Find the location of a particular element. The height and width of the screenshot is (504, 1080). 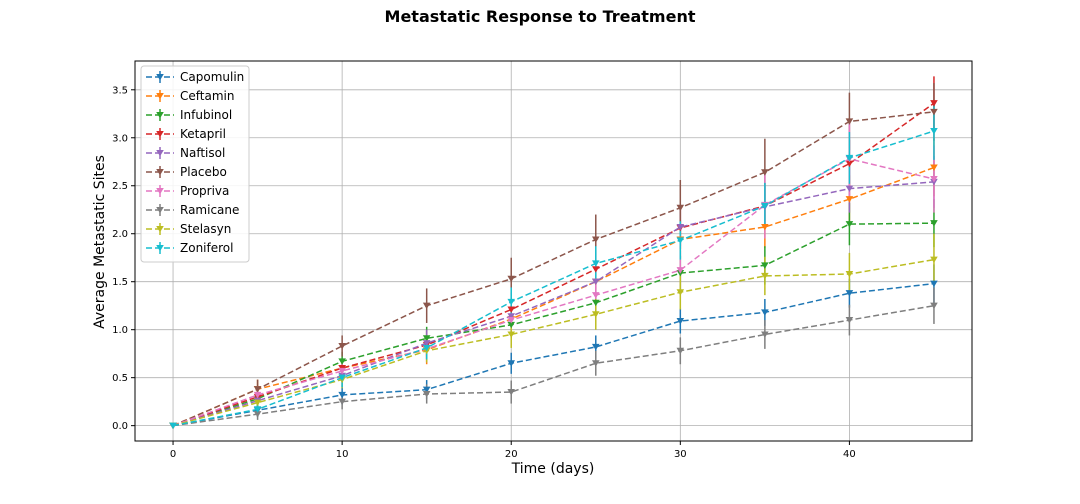

x-axis-label: Time (days) is located at coordinates (553, 469).